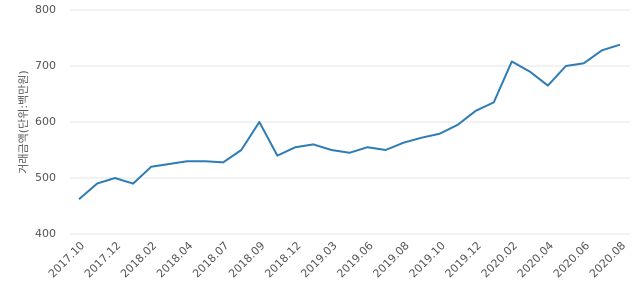  What do you see at coordinates (138, 259) in the screenshot?
I see `x-tick-label: 2018.02` at bounding box center [138, 259].